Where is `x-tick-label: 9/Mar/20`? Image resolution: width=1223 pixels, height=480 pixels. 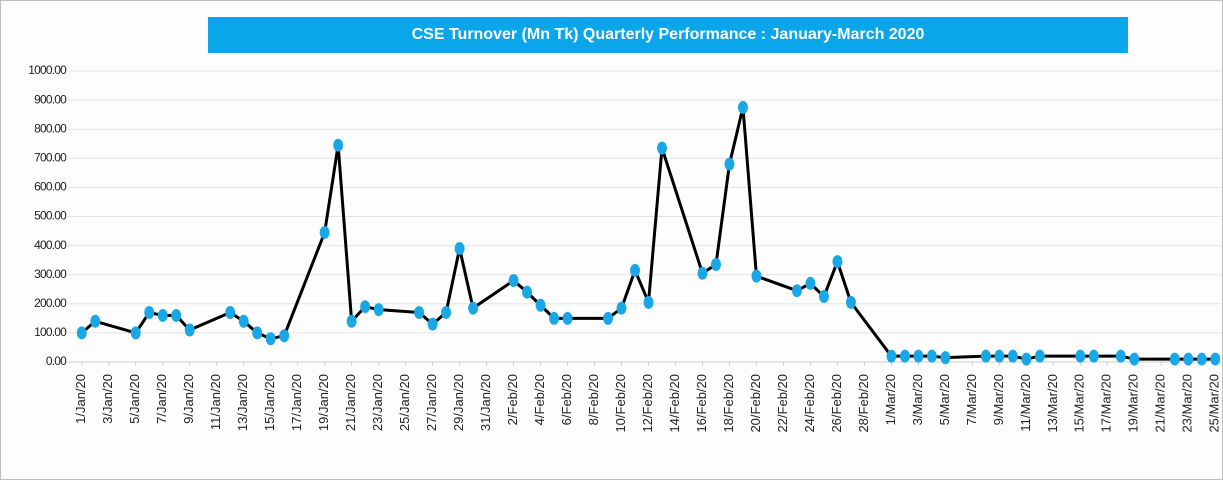 x-tick-label: 9/Mar/20 is located at coordinates (998, 399).